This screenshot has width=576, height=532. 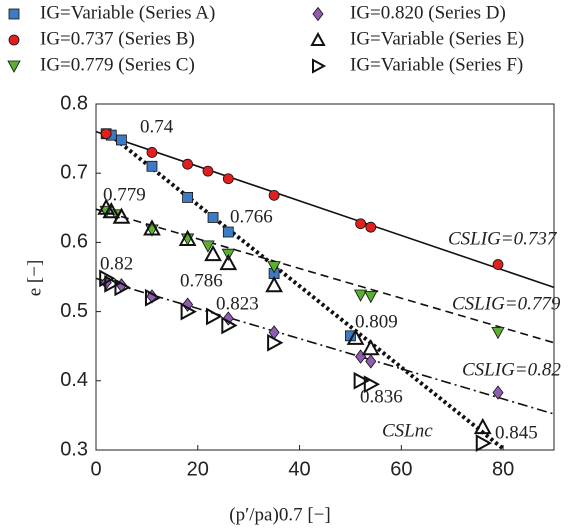 I want to click on y-tick-label: 0.8, so click(x=74, y=103).